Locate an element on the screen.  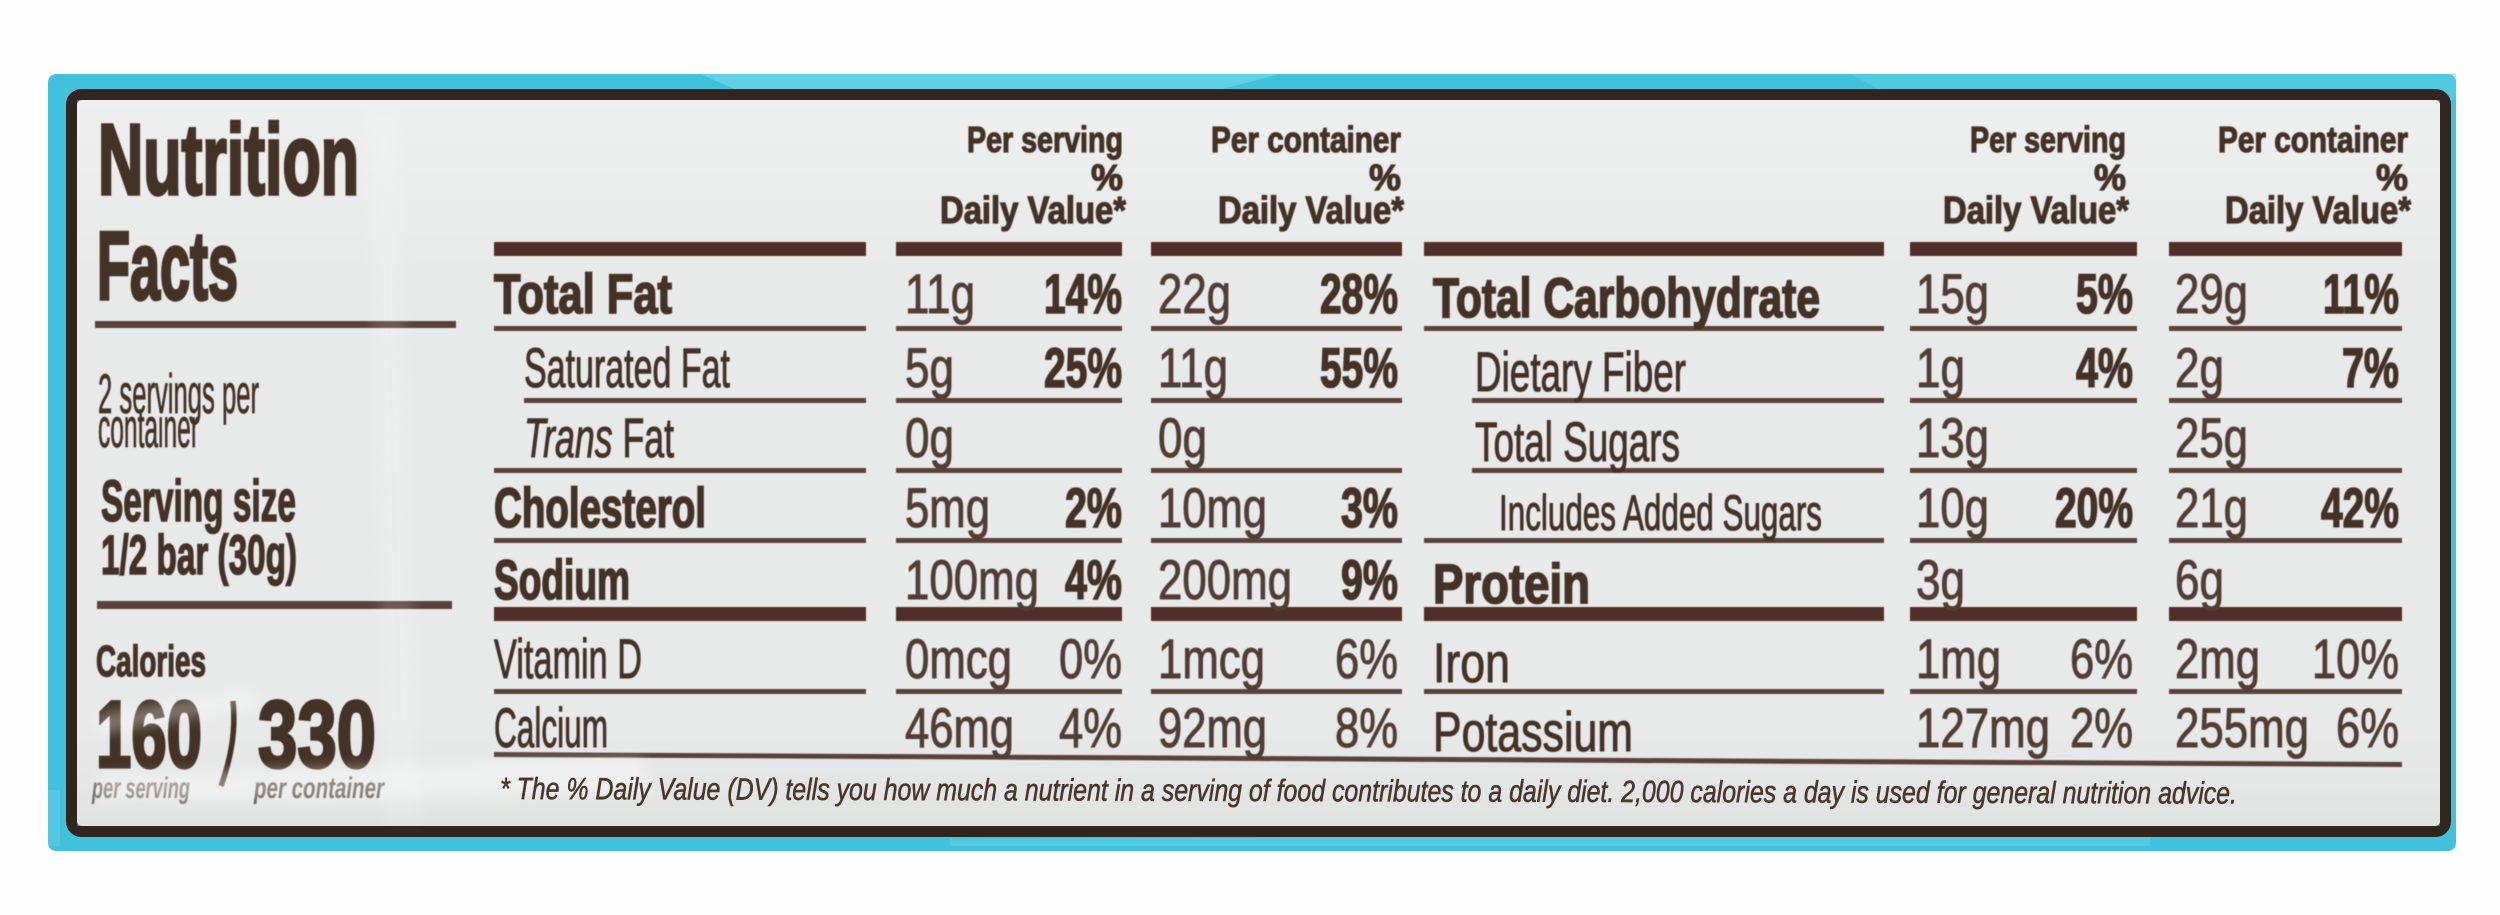
svg-text: 0mcg is located at coordinates (958, 658).